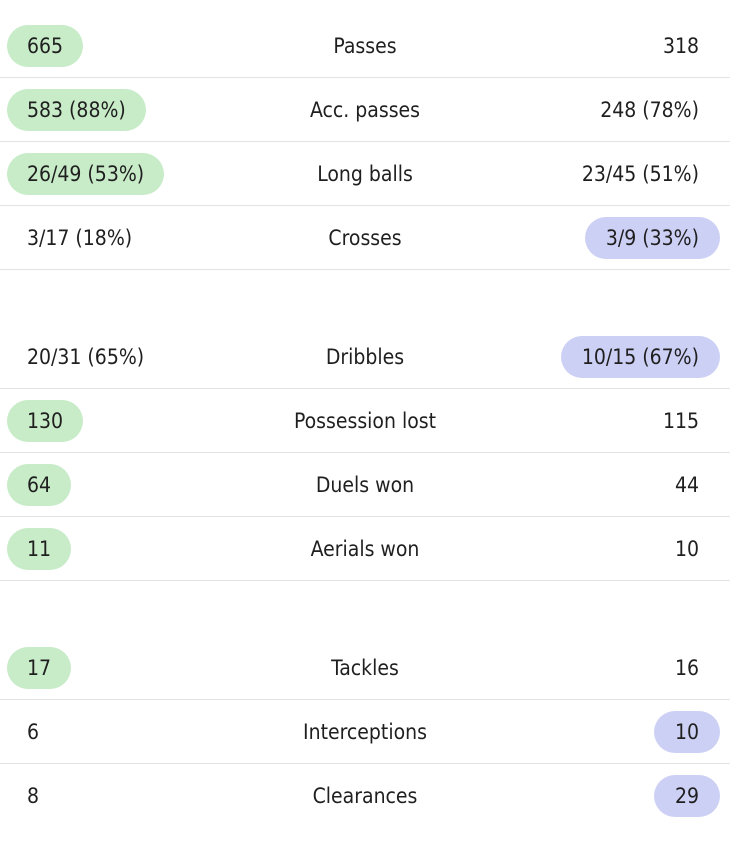 The image size is (730, 861). I want to click on home-value: 3/17 (18%), so click(80, 237).